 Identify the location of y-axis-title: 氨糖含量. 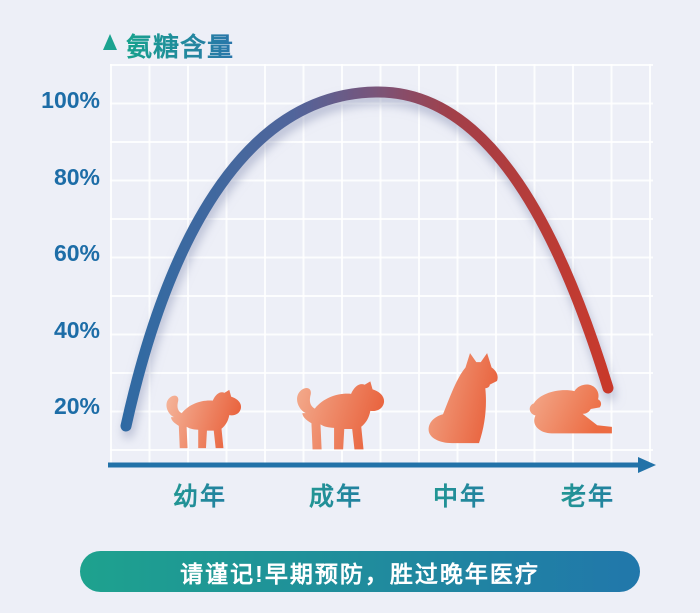
(180, 45).